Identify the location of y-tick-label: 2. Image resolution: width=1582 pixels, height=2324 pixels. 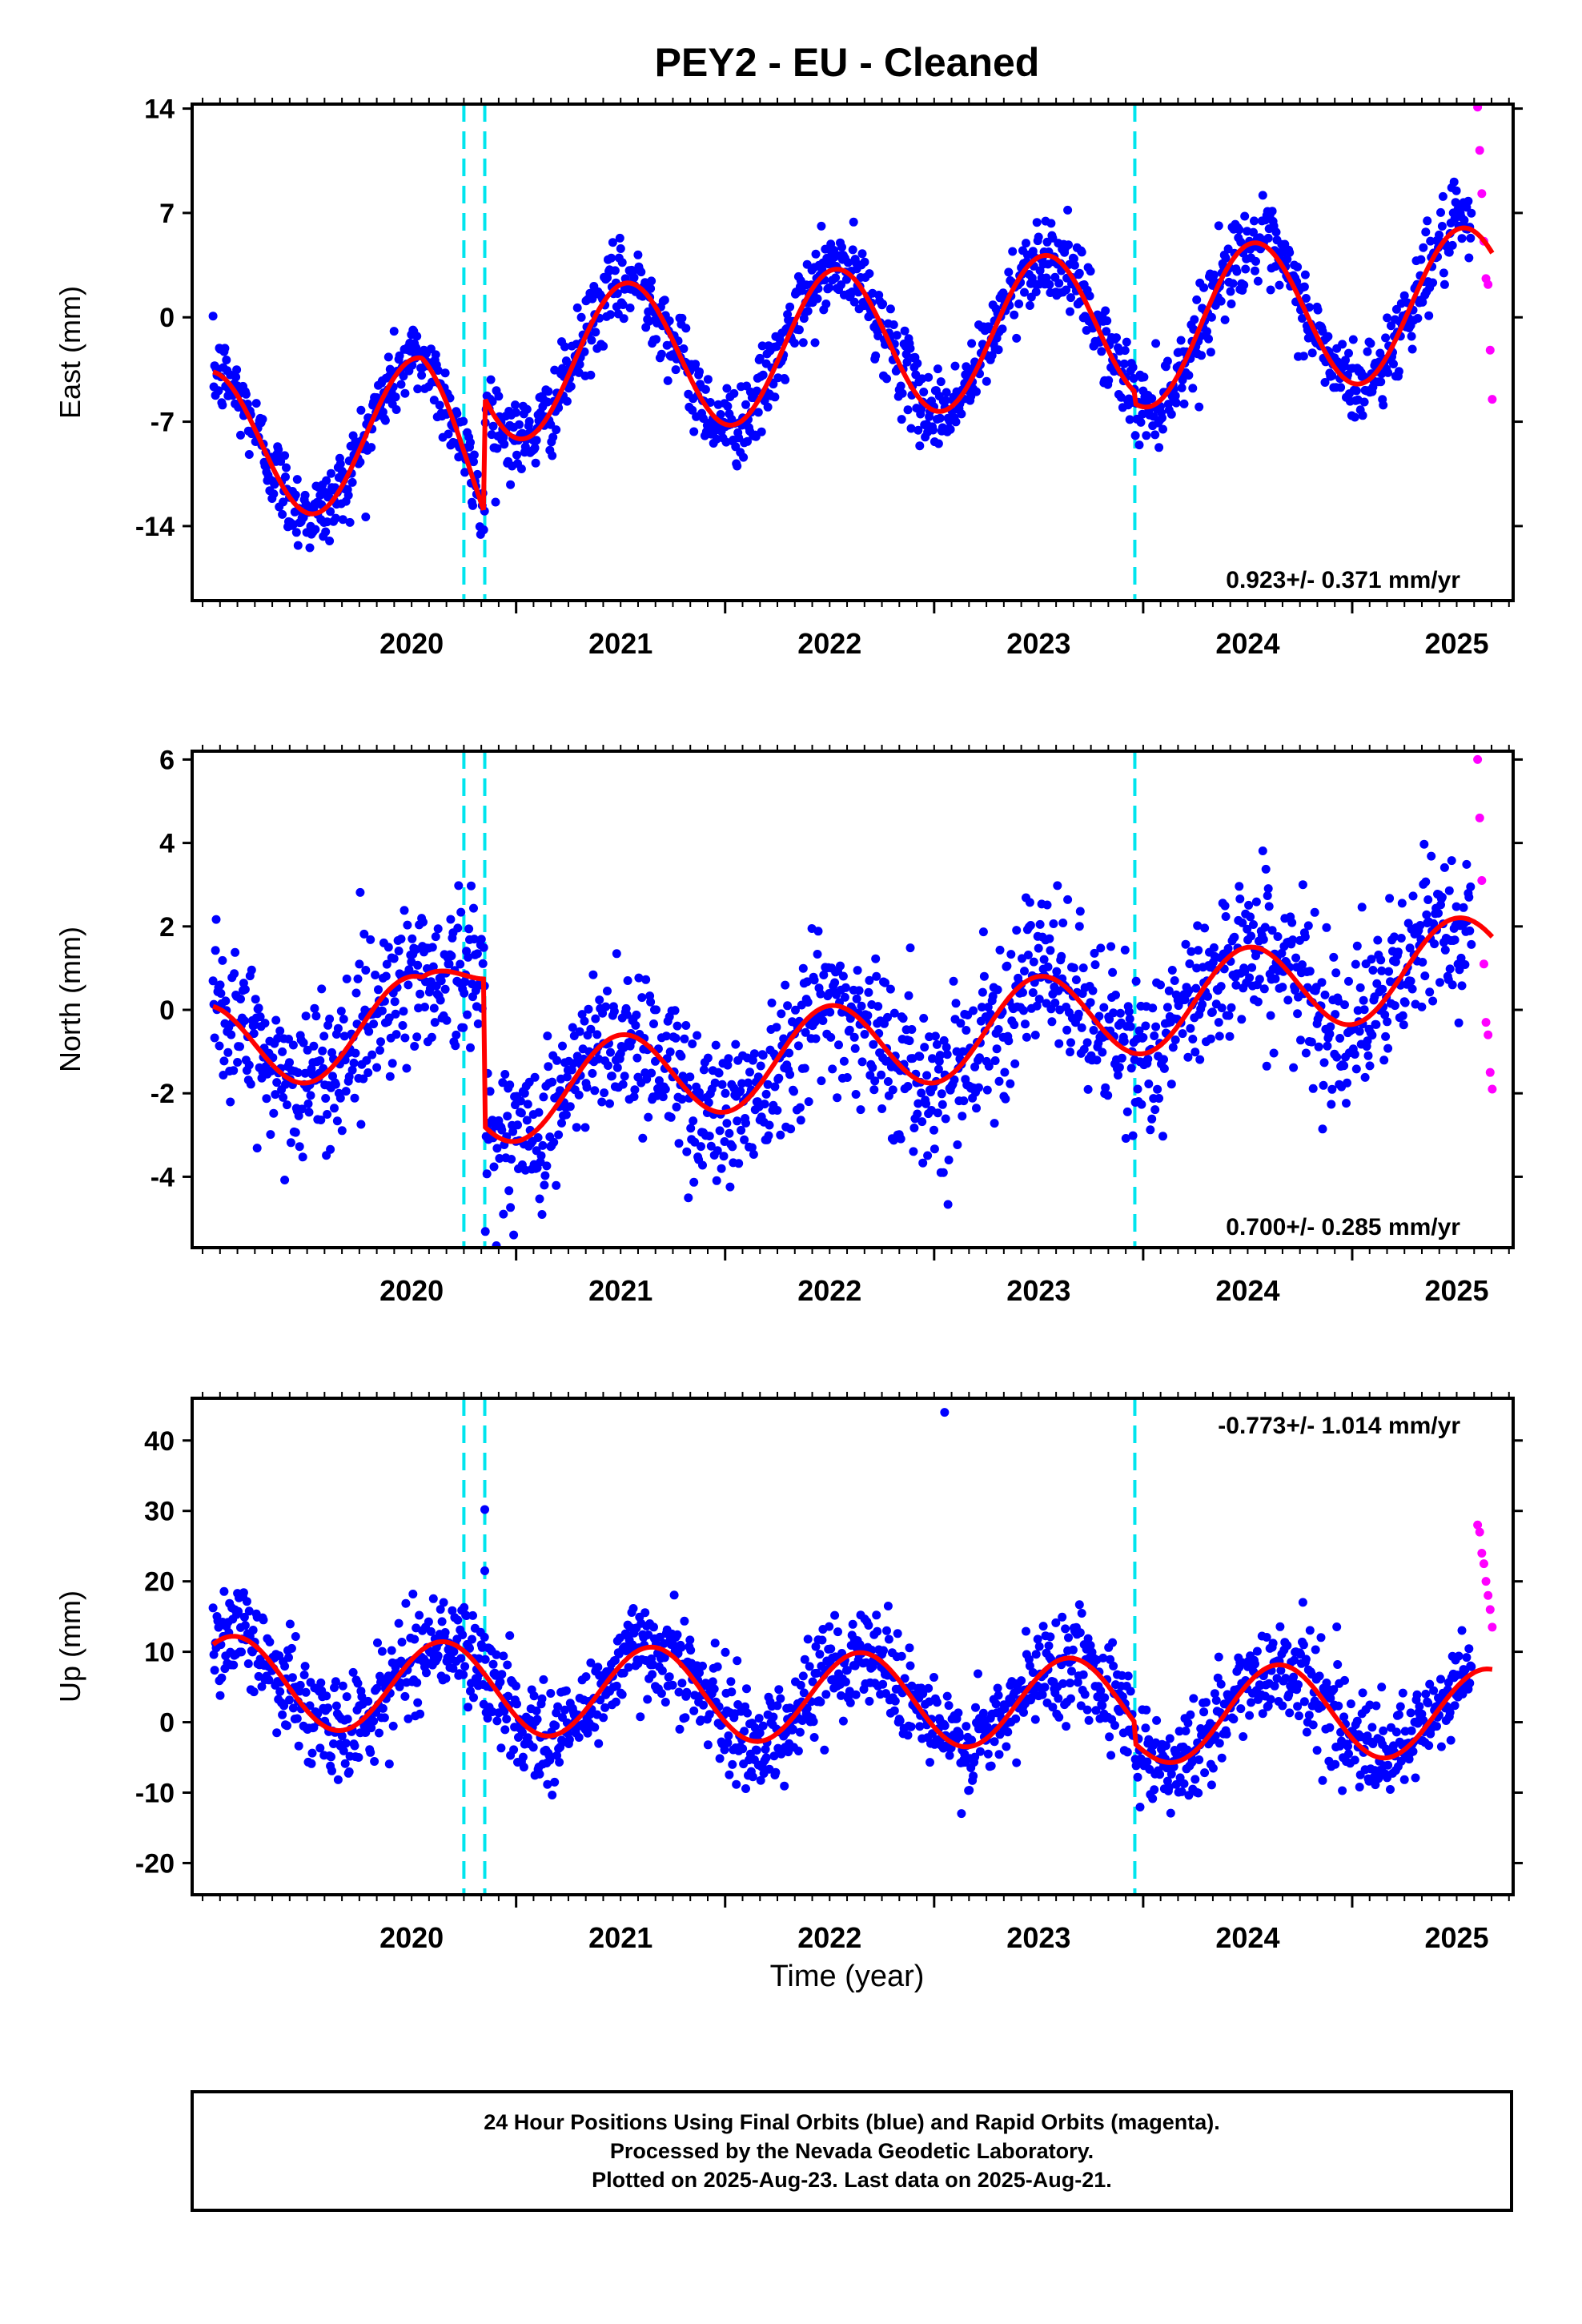
(167, 927).